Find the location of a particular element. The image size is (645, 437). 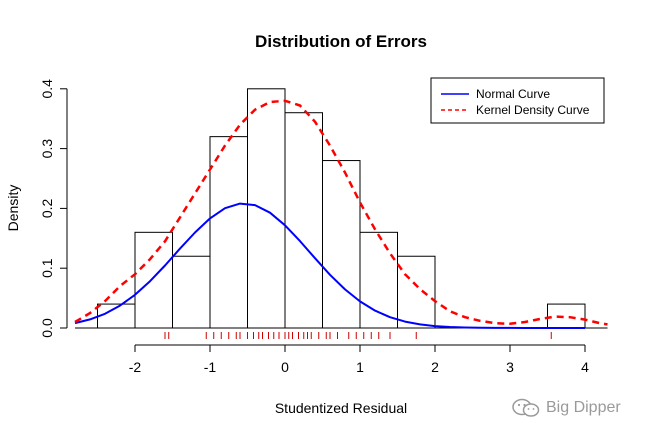

y-axis-label: Density is located at coordinates (13, 208).